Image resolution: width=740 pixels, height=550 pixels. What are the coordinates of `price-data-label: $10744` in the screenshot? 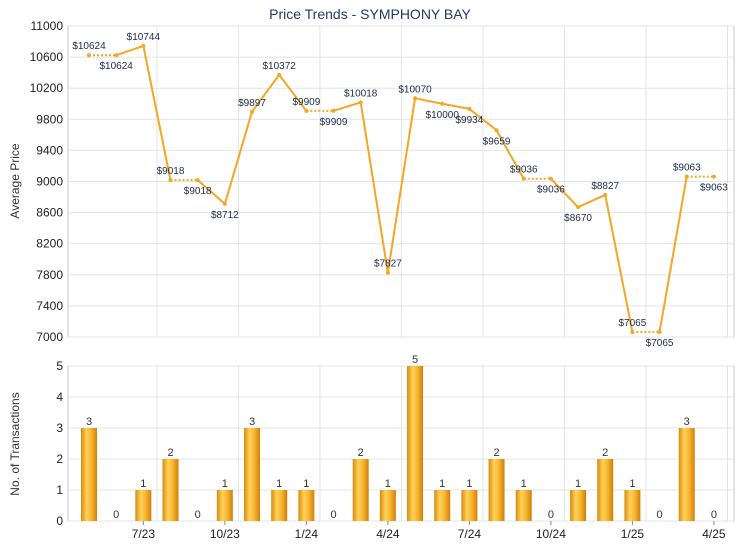 It's located at (144, 37).